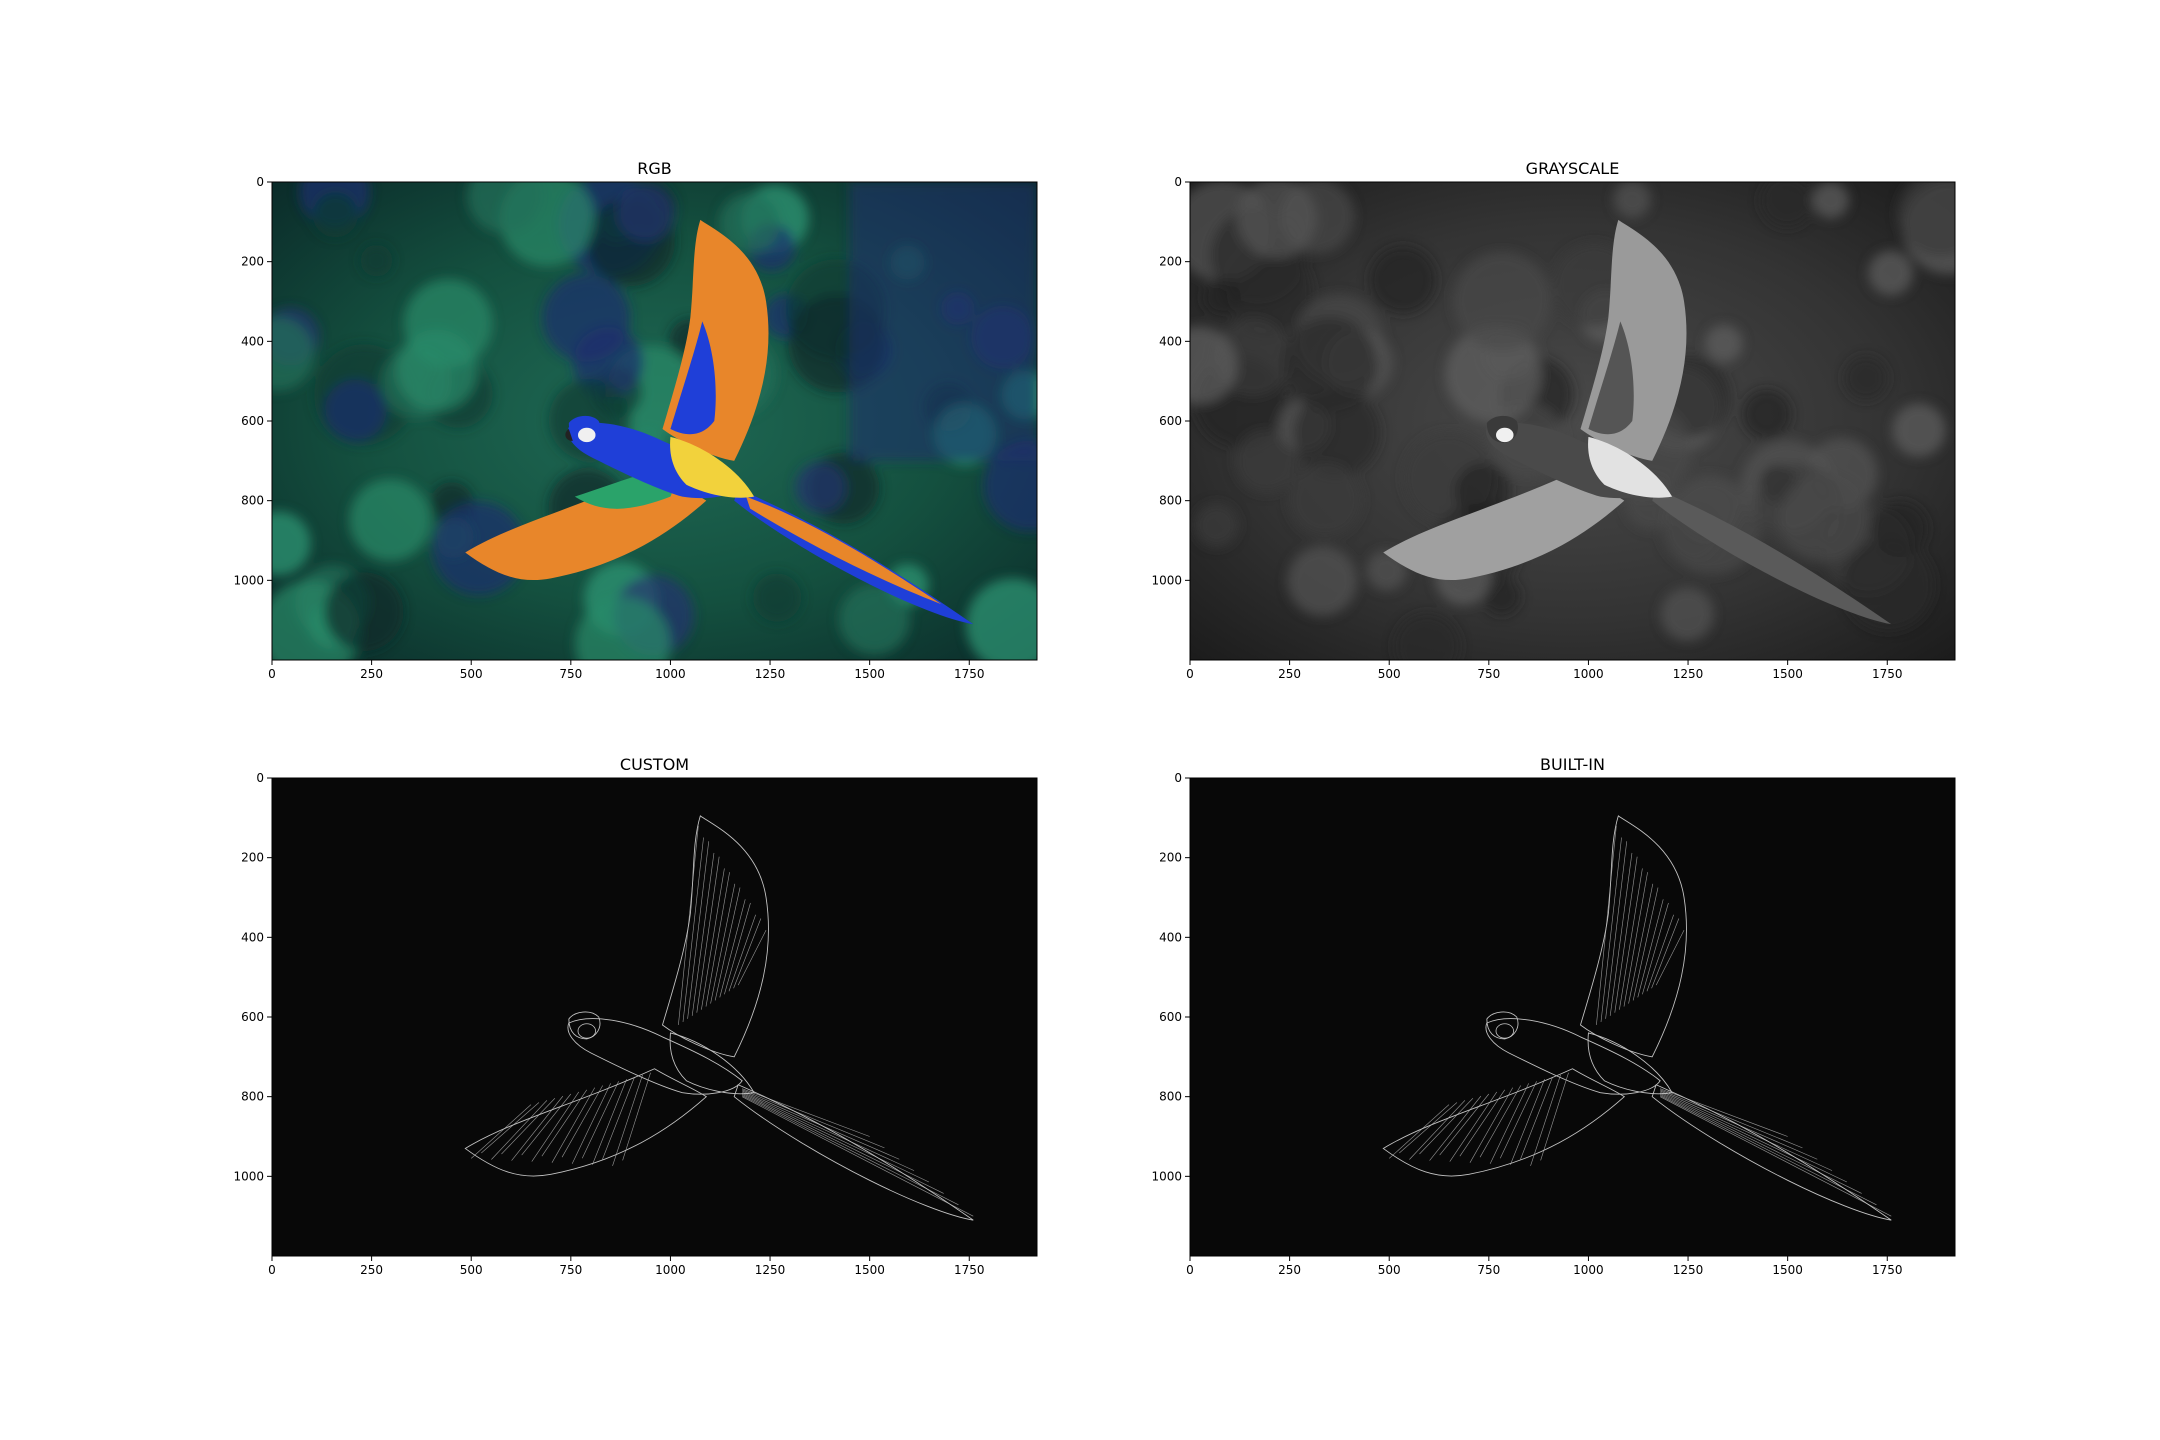 The image size is (2160, 1440). Describe the element at coordinates (655, 1056) in the screenshot. I see `edge-body` at that location.